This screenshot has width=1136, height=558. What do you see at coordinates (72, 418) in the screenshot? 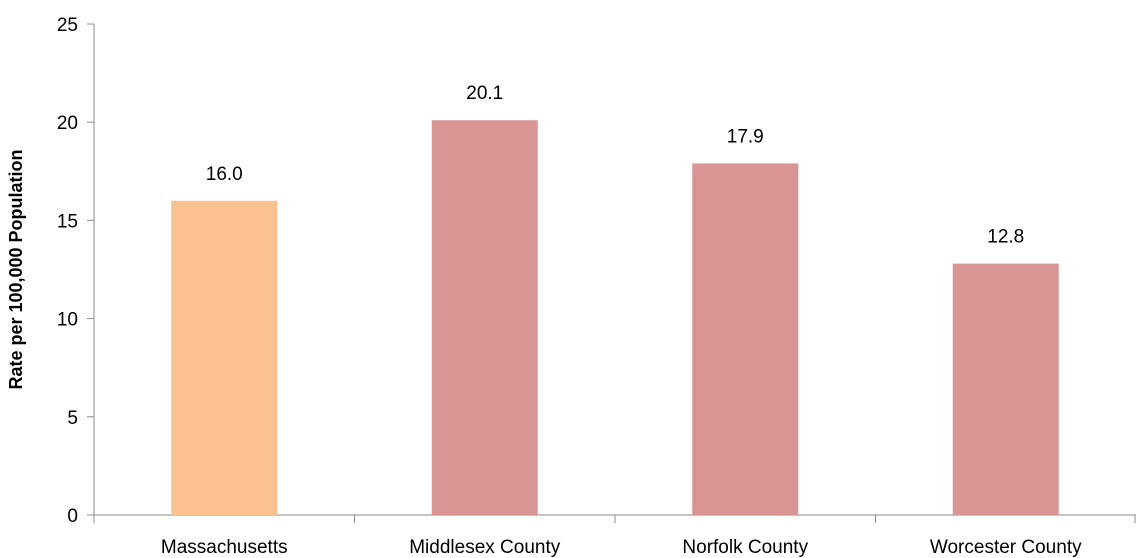
I see `y-tick-label: 5` at bounding box center [72, 418].